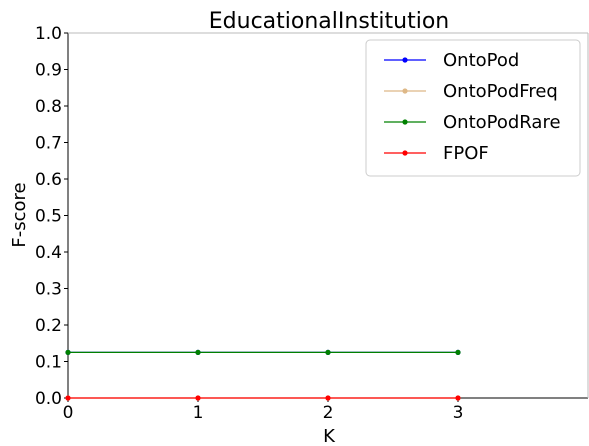 The image size is (589, 446). I want to click on legend-item: OntoPod, so click(451, 60).